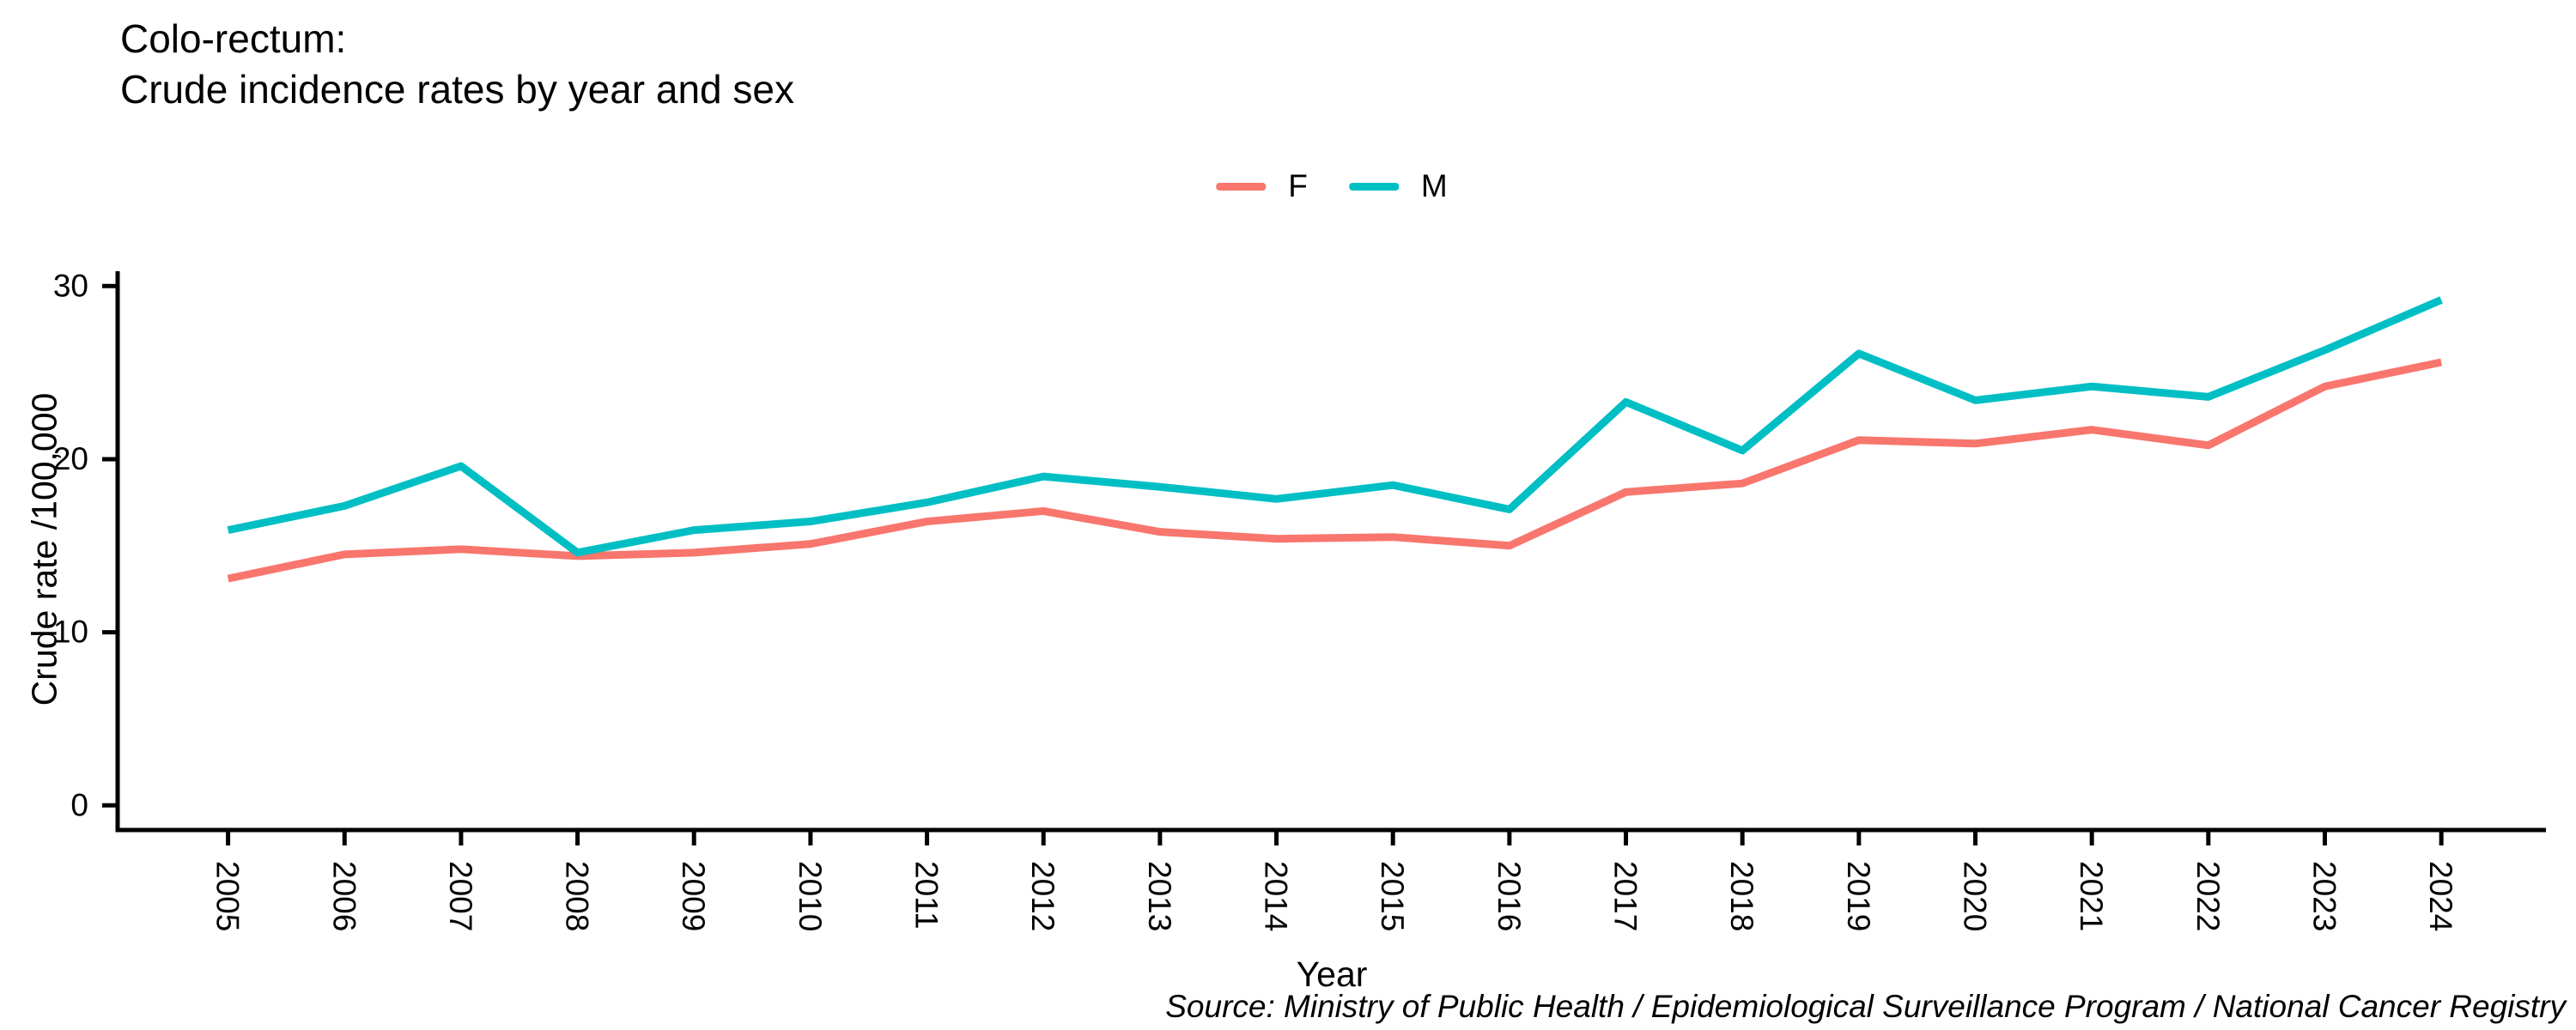  Describe the element at coordinates (1510, 896) in the screenshot. I see `x-tick-label: 2016` at that location.